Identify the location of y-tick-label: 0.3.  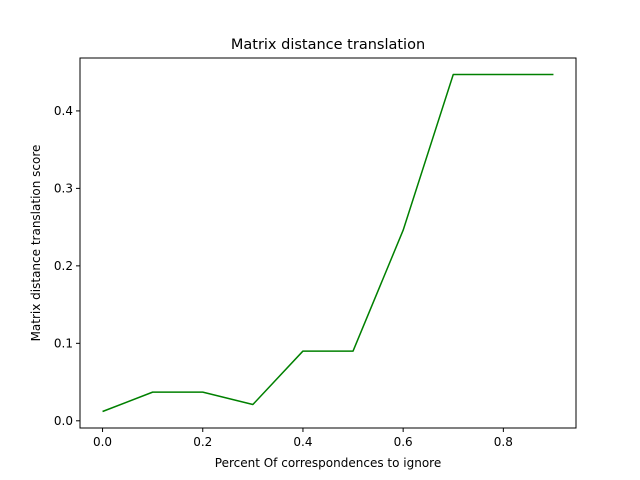
(63, 188).